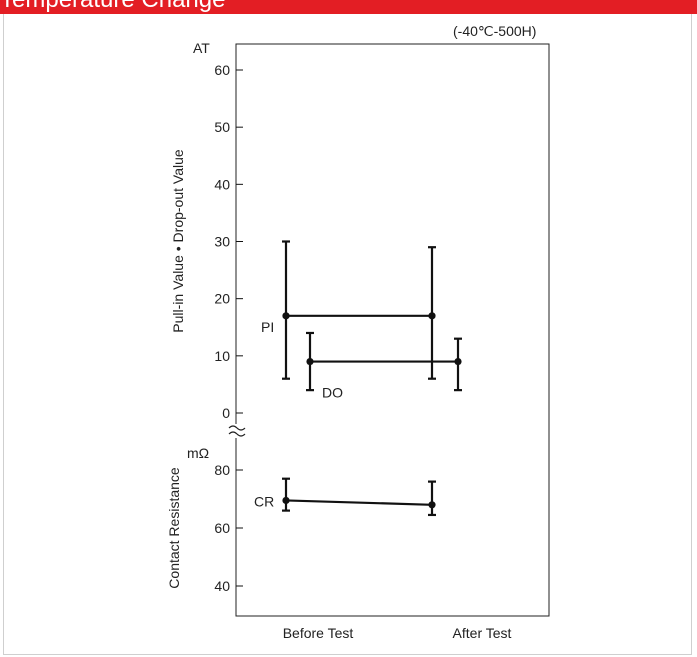 The width and height of the screenshot is (697, 657). Describe the element at coordinates (222, 299) in the screenshot. I see `y-tick-label: 20` at that location.